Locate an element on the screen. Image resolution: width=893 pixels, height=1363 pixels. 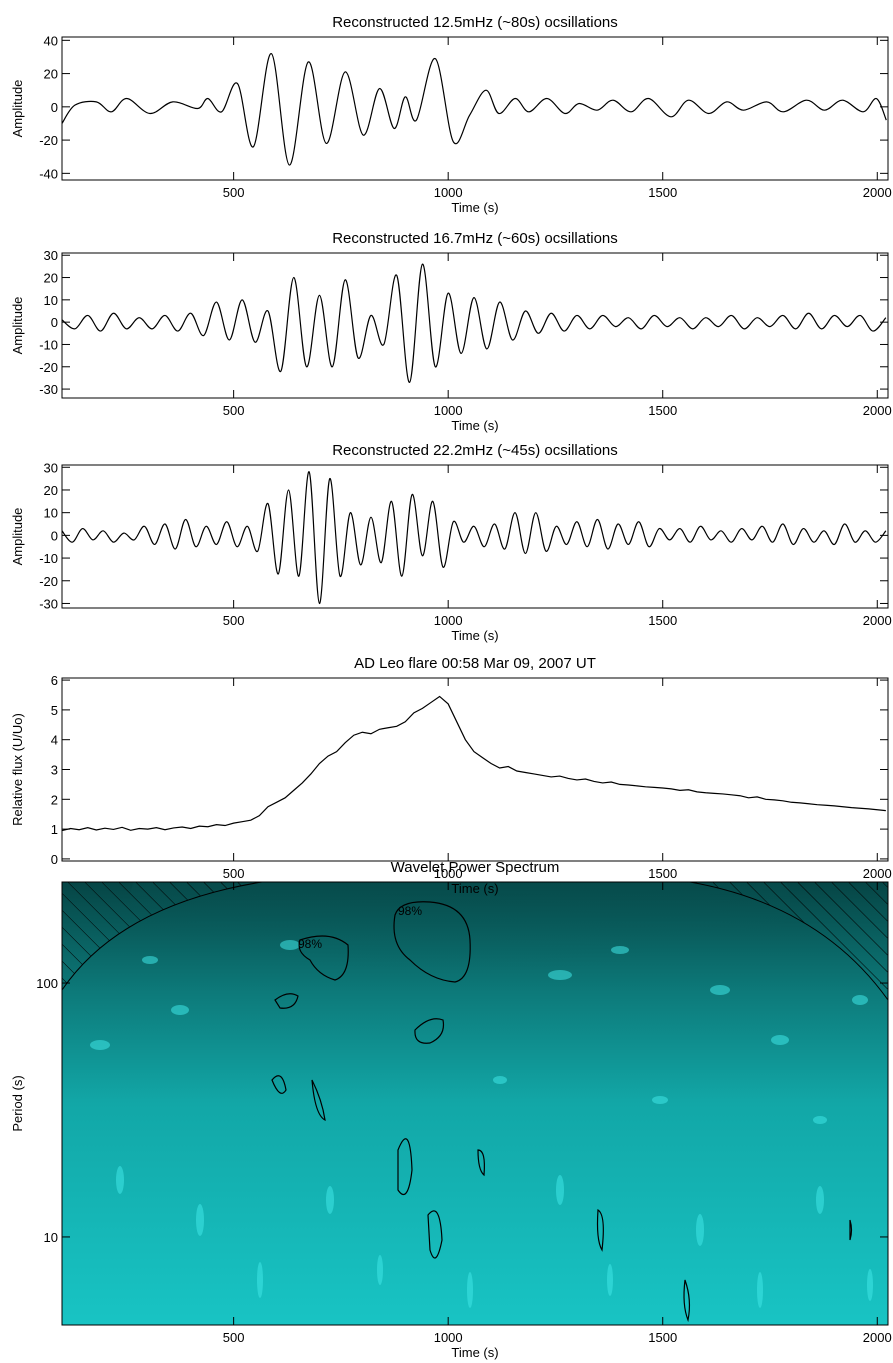
flux-line is located at coordinates (473, 763).